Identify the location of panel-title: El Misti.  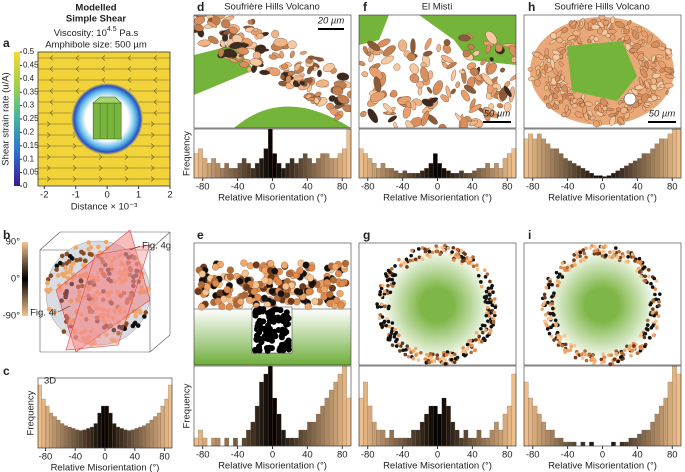
(437, 7).